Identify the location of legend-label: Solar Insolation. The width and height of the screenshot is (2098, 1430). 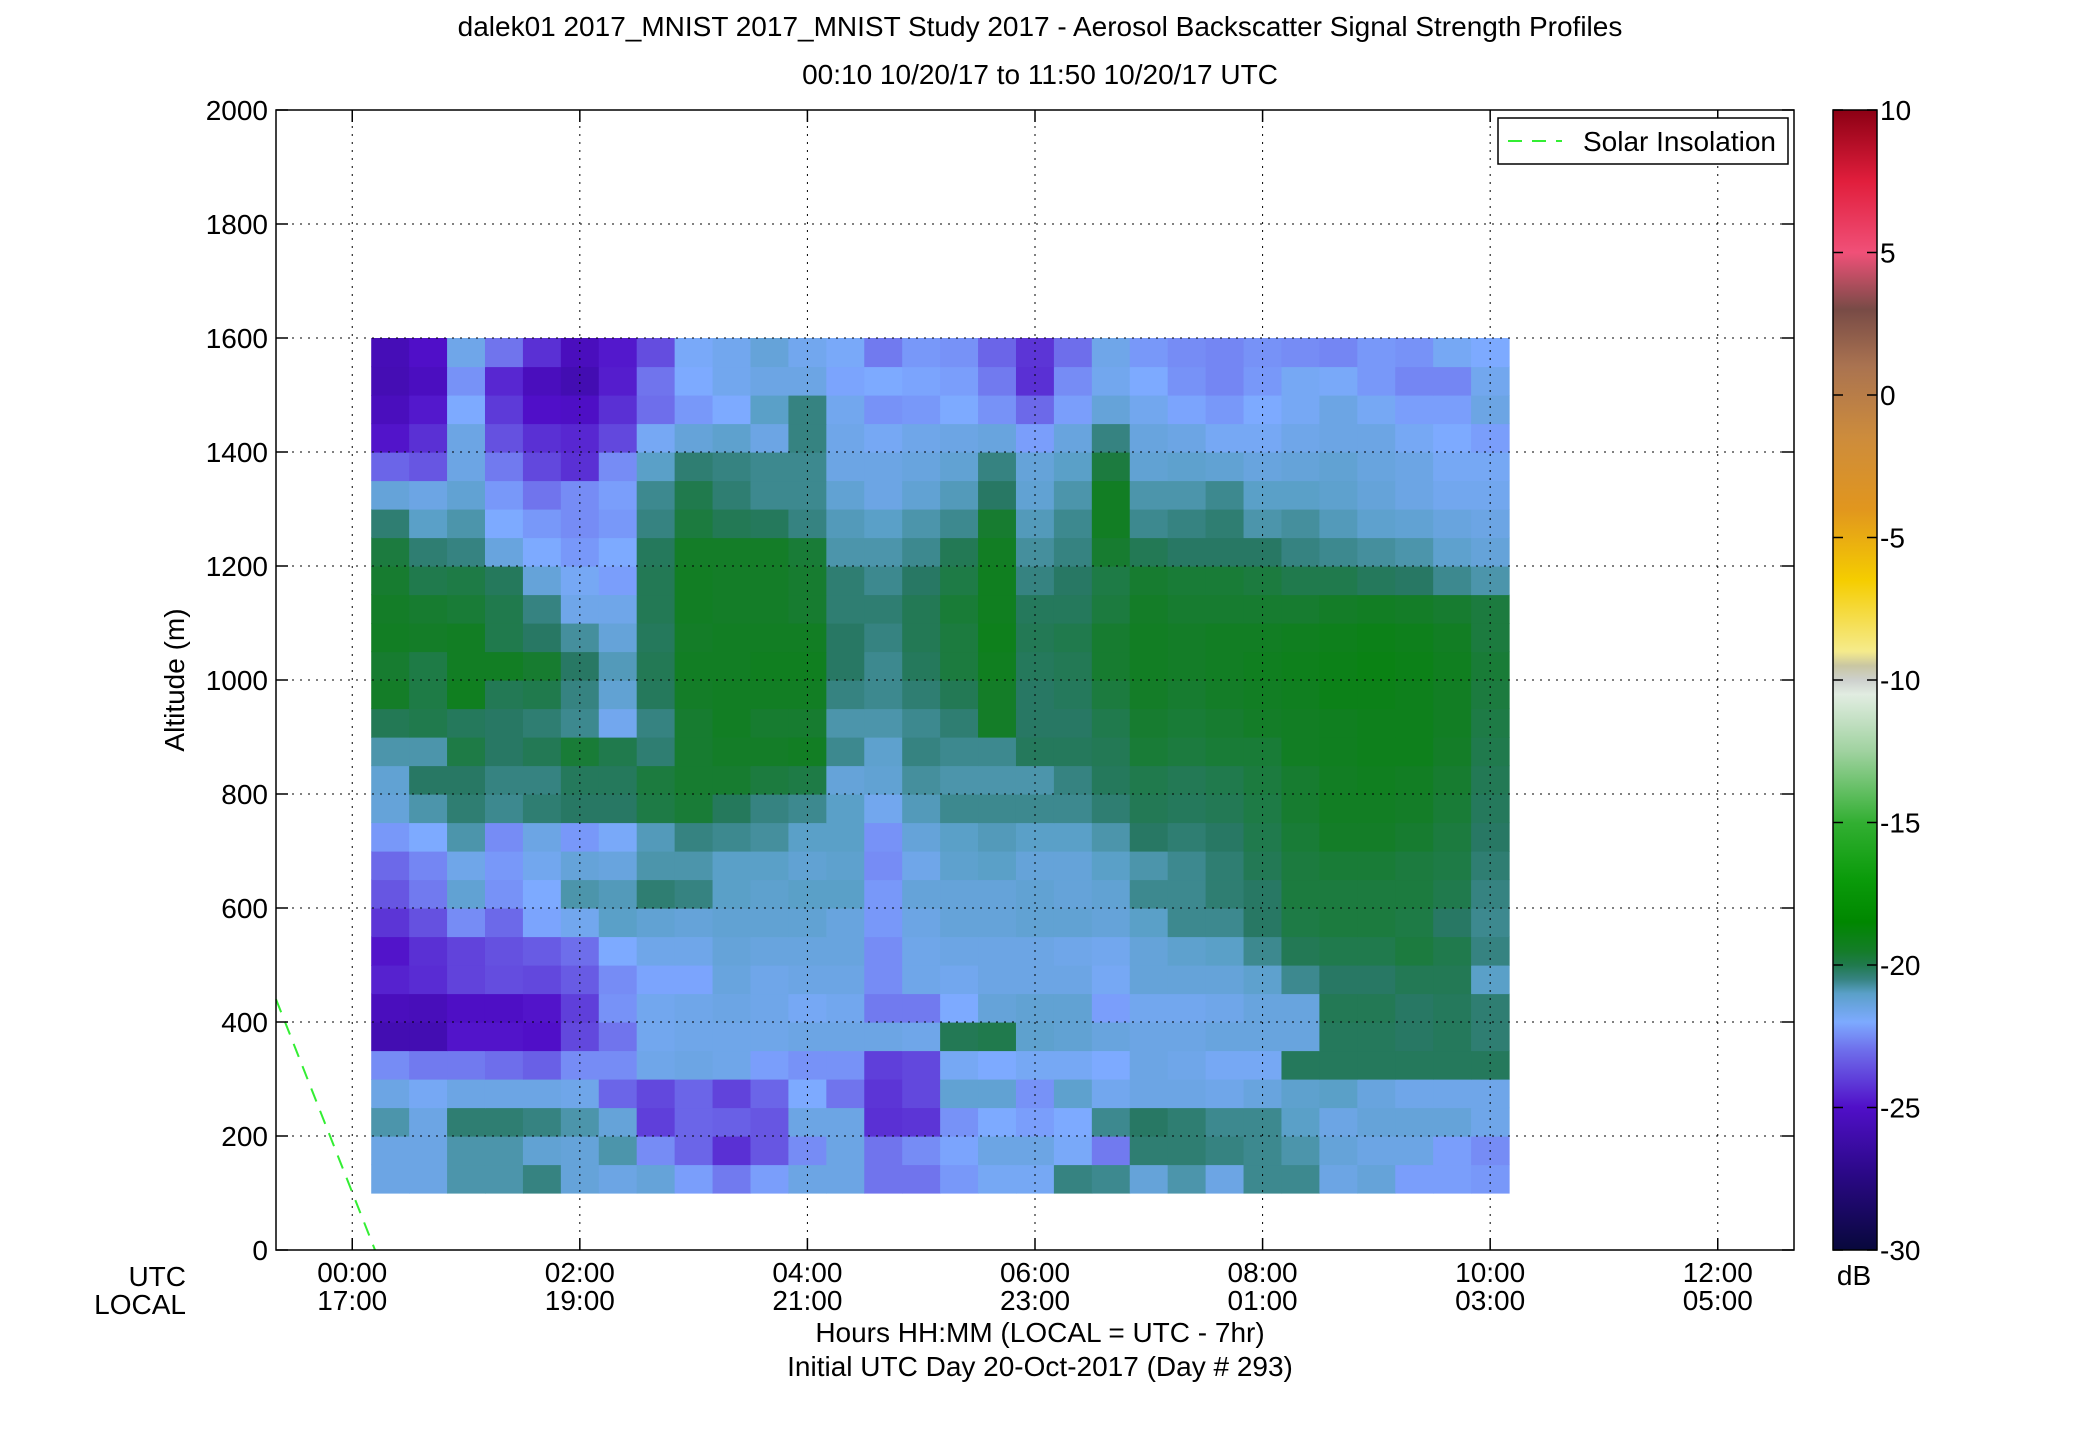
(1679, 141).